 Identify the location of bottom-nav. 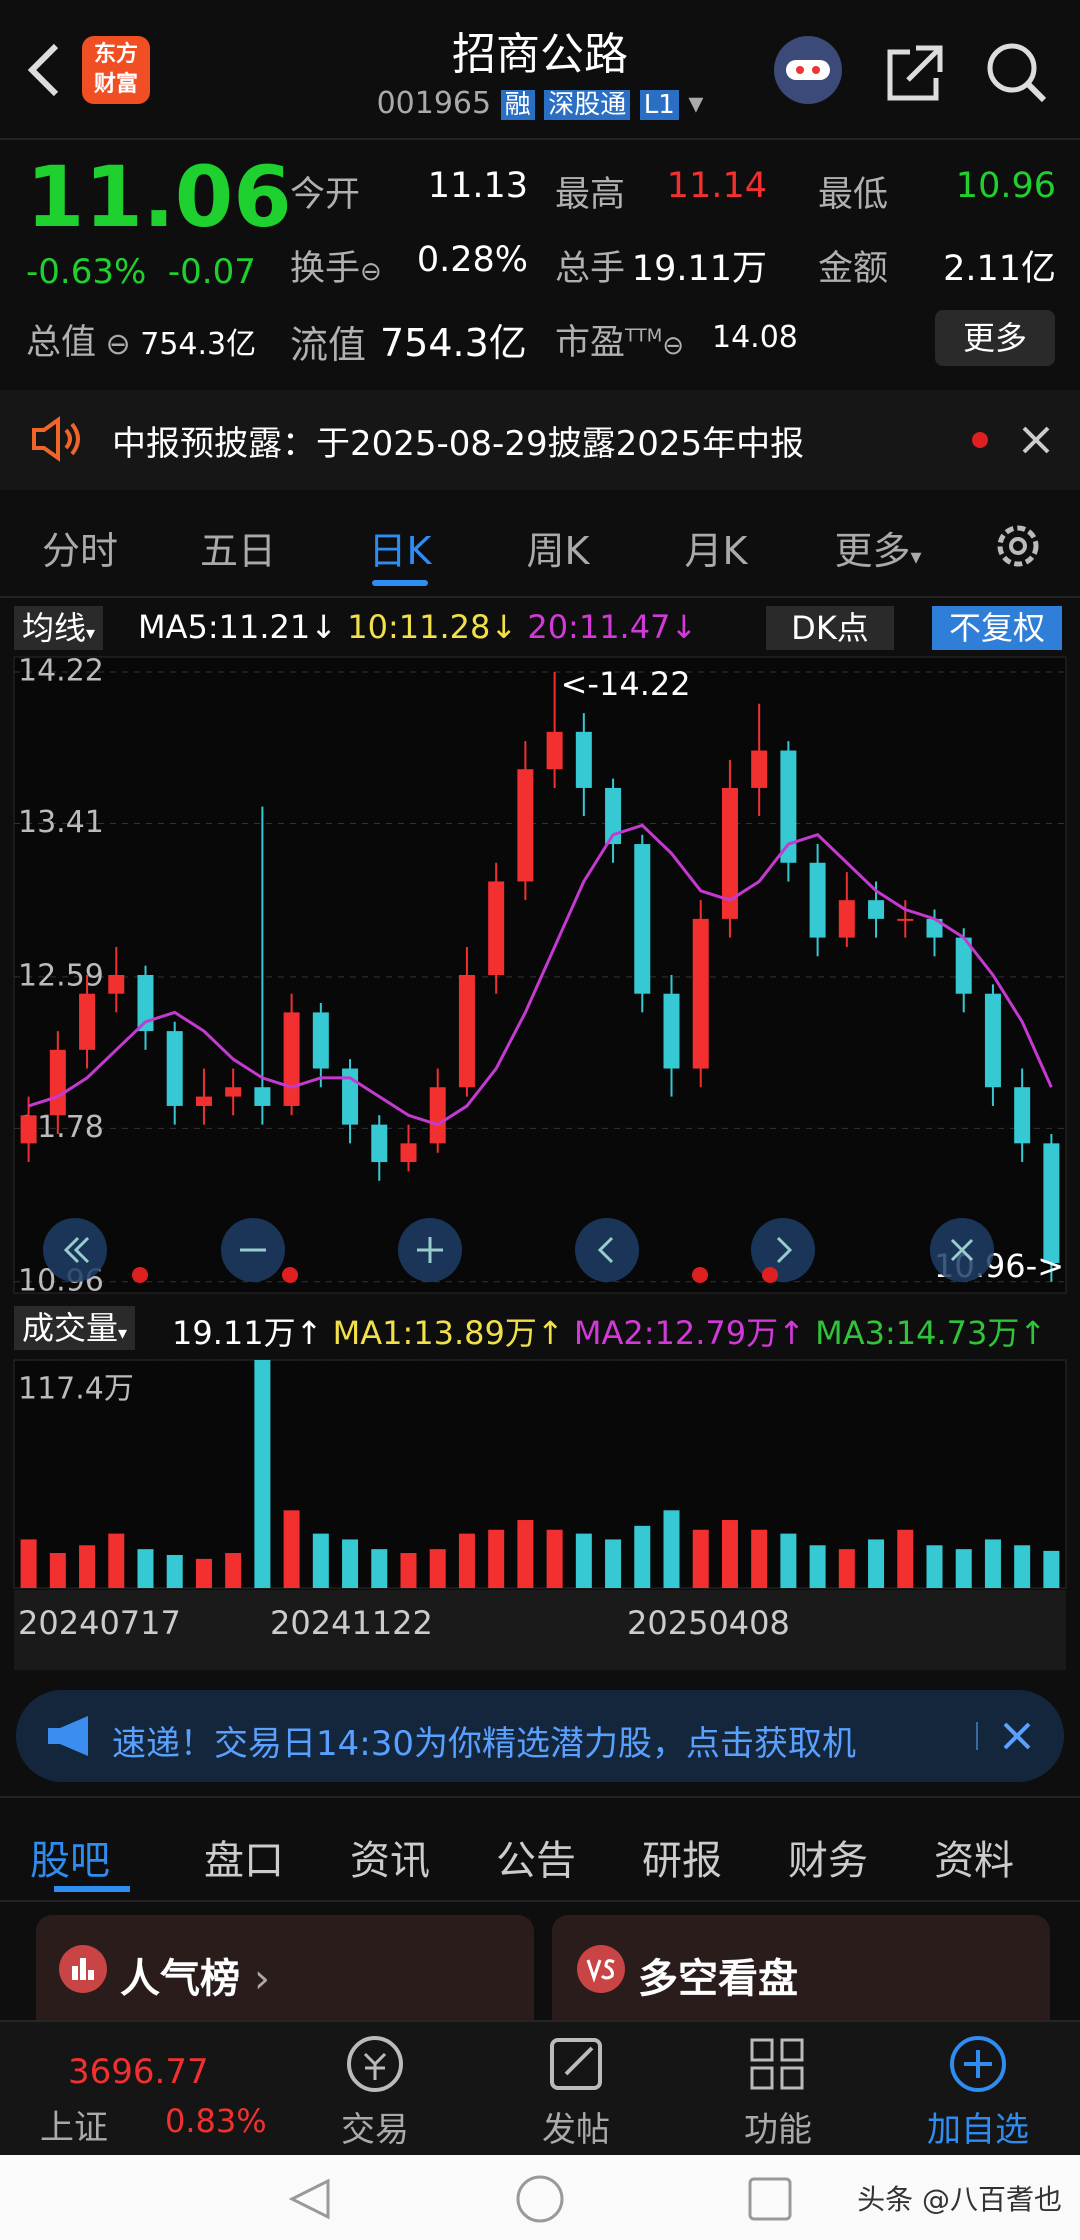
(540, 2088).